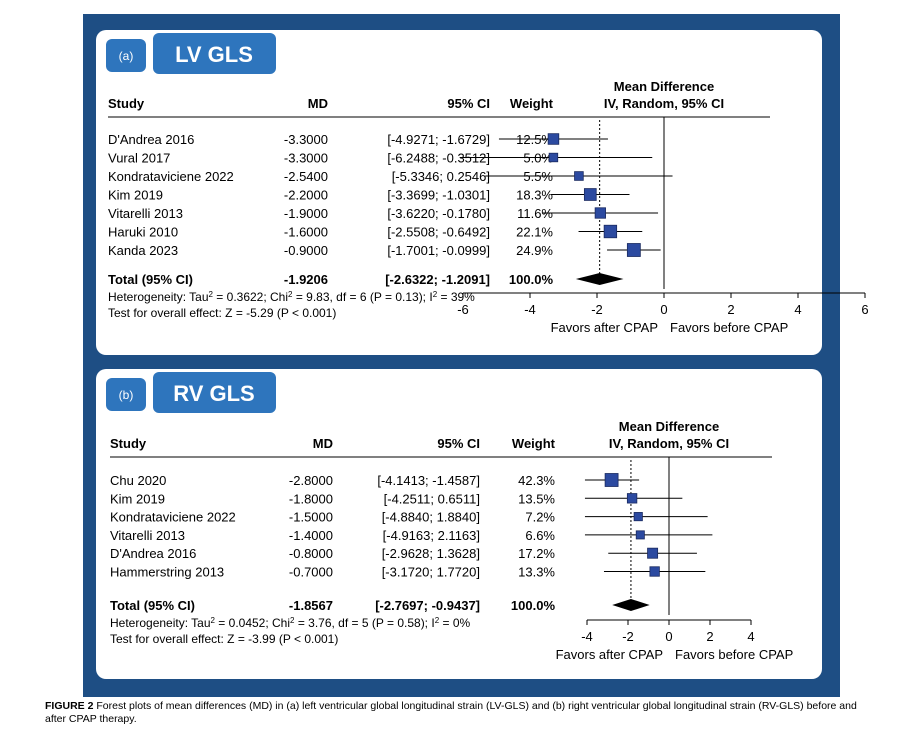 Image resolution: width=922 pixels, height=739 pixels. I want to click on study-name: Haruki 2010, so click(143, 232).